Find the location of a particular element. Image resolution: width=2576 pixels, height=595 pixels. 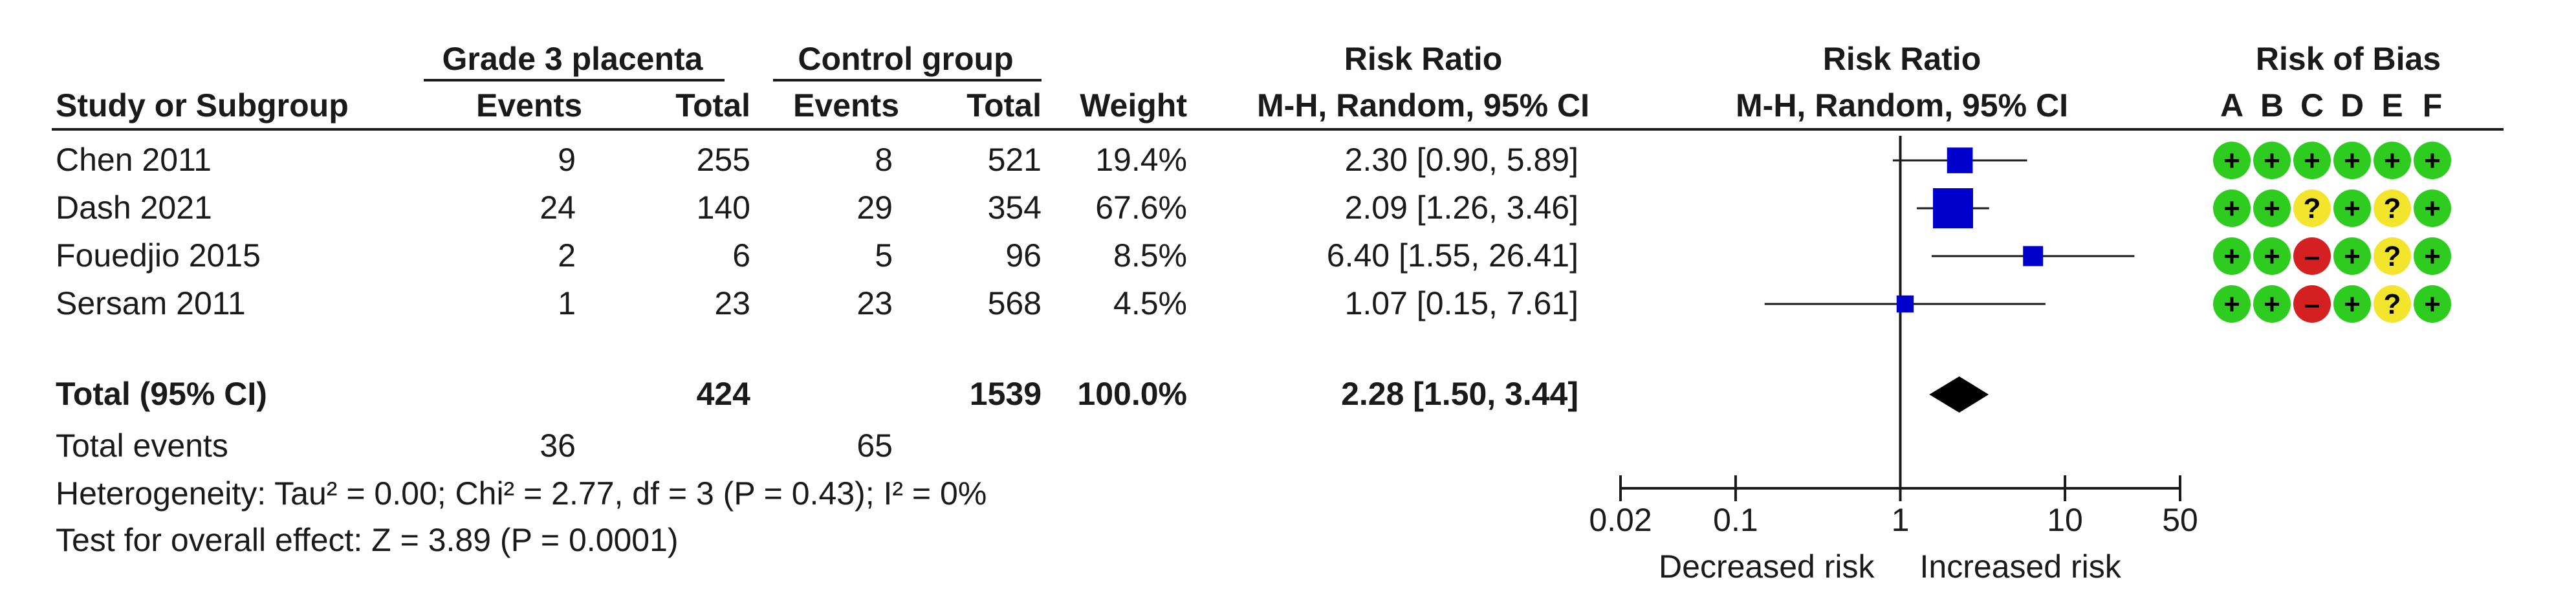

study-name: Fouedjio 2015 is located at coordinates (158, 255).